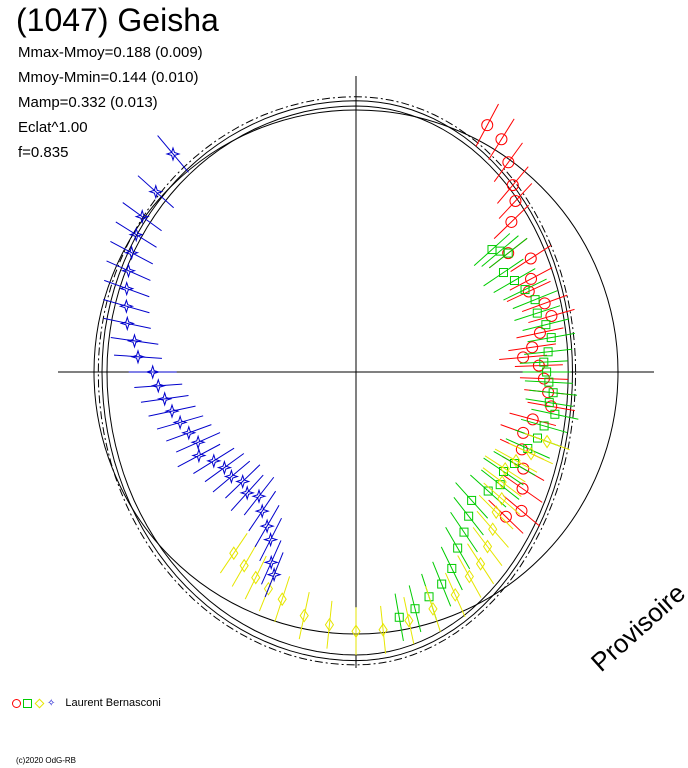 The height and width of the screenshot is (768, 688). What do you see at coordinates (113, 703) in the screenshot?
I see `legend-observer: Laurent Bernasconi` at bounding box center [113, 703].